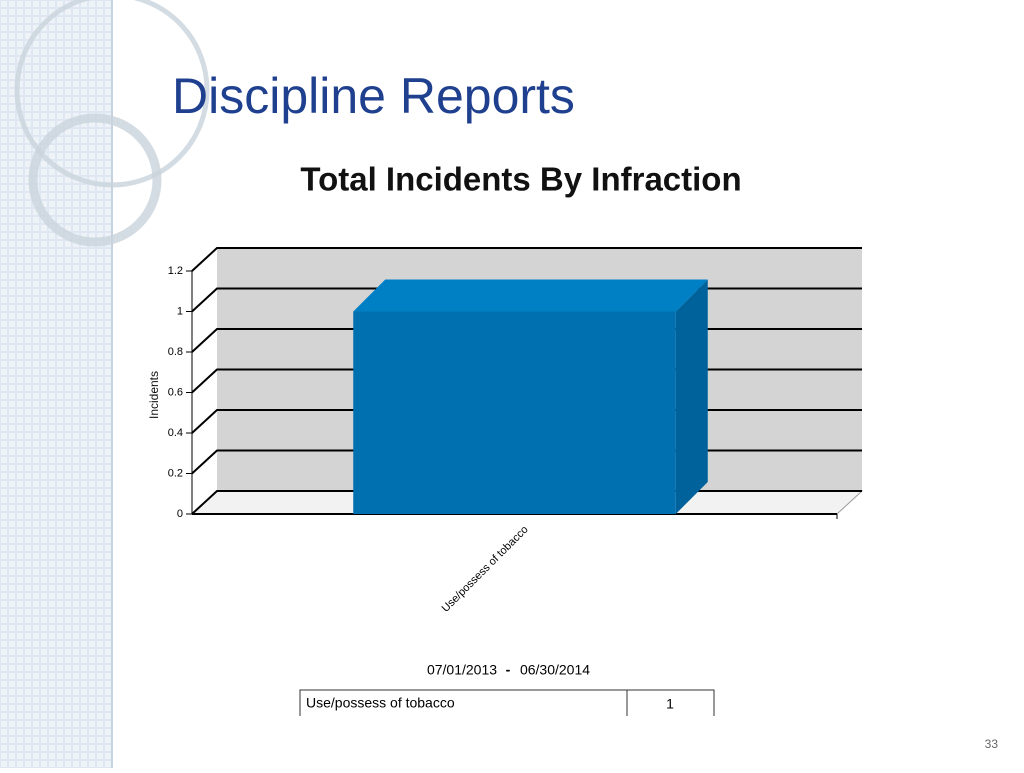  I want to click on y-tick-label: 0.6, so click(175, 392).